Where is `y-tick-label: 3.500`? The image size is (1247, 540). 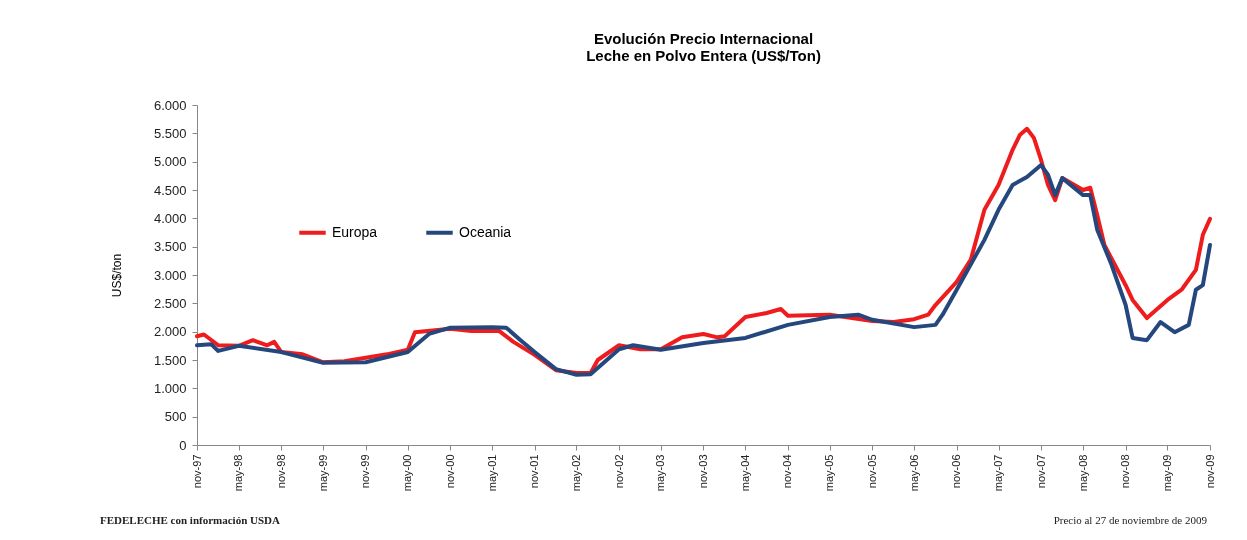
y-tick-label: 3.500 is located at coordinates (170, 247).